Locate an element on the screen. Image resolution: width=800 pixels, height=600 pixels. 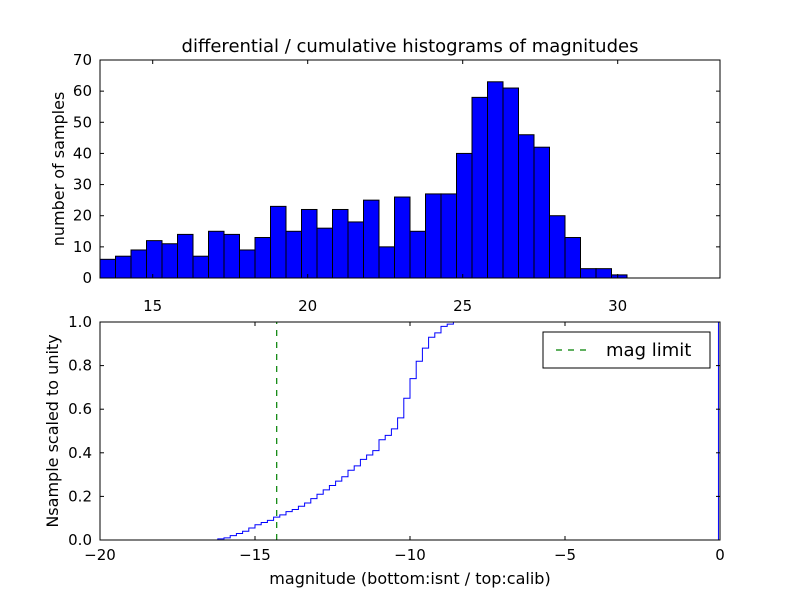
cumulative-x-axis-label: magnitude (bottom:isnt / top:calib) is located at coordinates (409, 578).